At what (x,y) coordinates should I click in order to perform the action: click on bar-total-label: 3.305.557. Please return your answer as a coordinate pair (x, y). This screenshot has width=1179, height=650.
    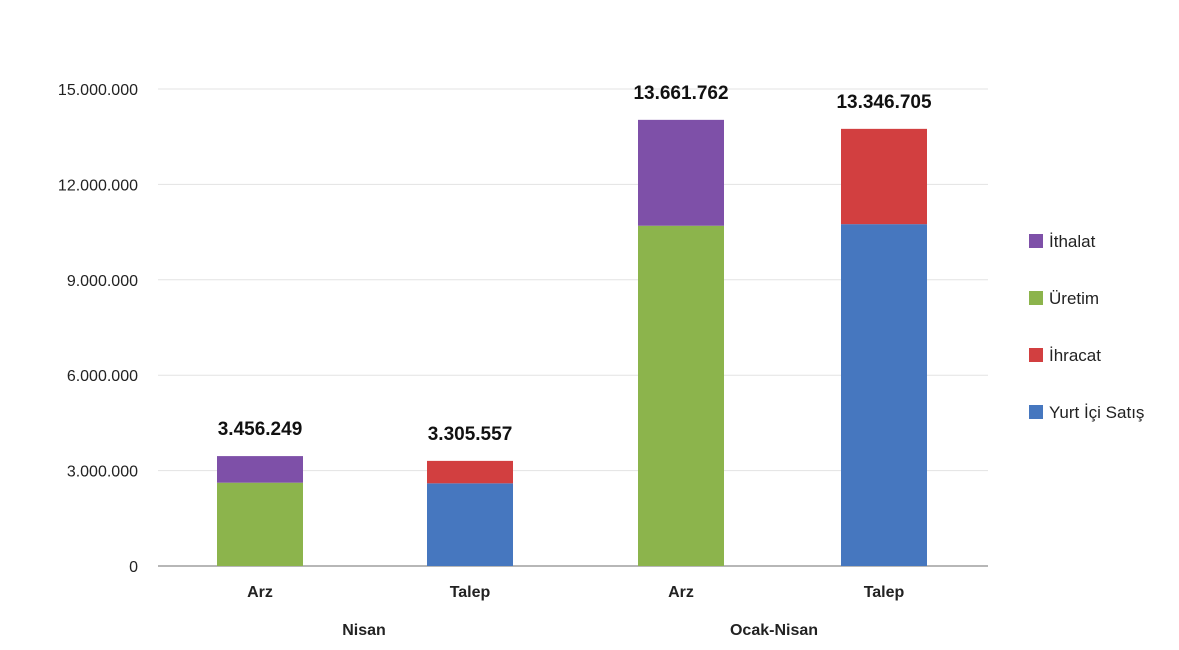
    Looking at the image, I should click on (470, 434).